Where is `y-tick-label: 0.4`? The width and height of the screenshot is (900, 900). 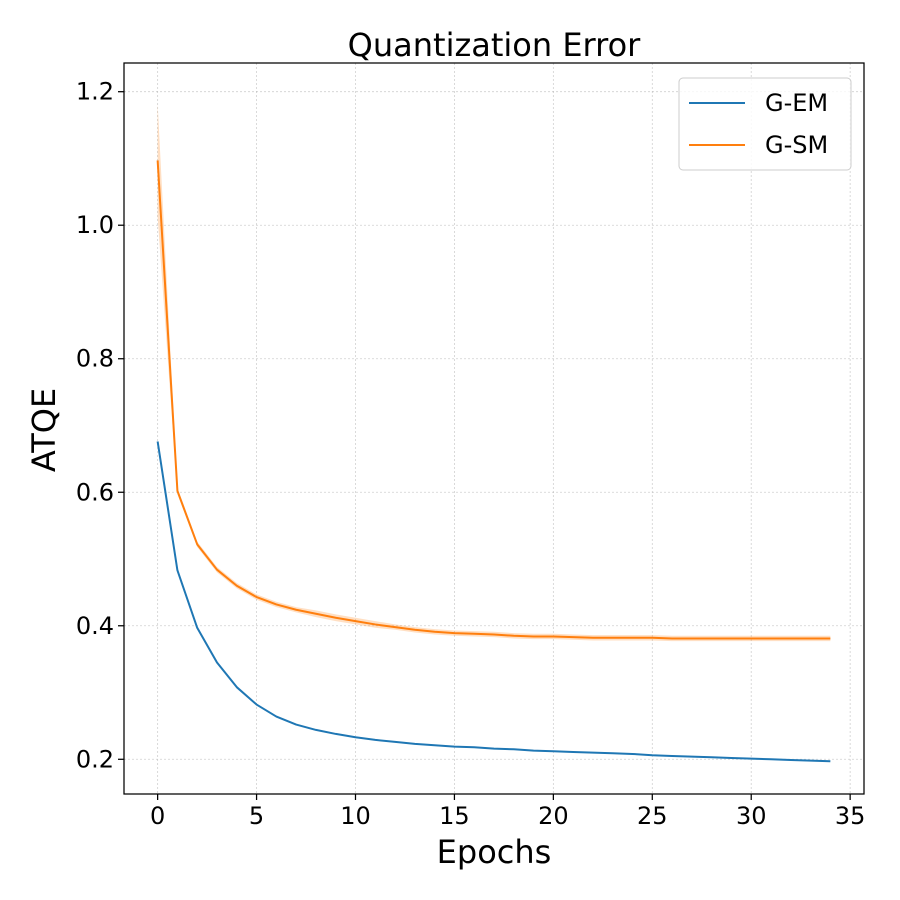 y-tick-label: 0.4 is located at coordinates (95, 626).